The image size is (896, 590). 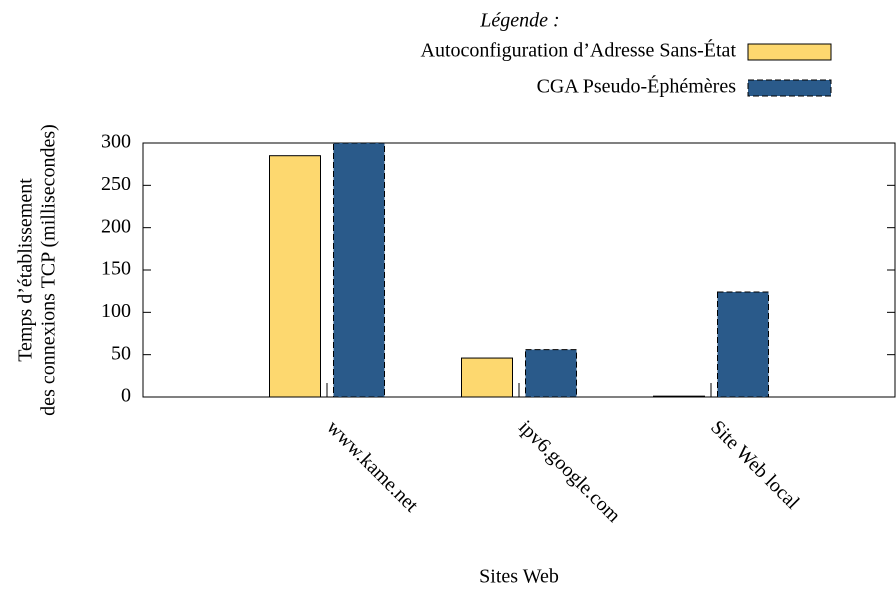 What do you see at coordinates (121, 353) in the screenshot?
I see `y-tick-label: 50` at bounding box center [121, 353].